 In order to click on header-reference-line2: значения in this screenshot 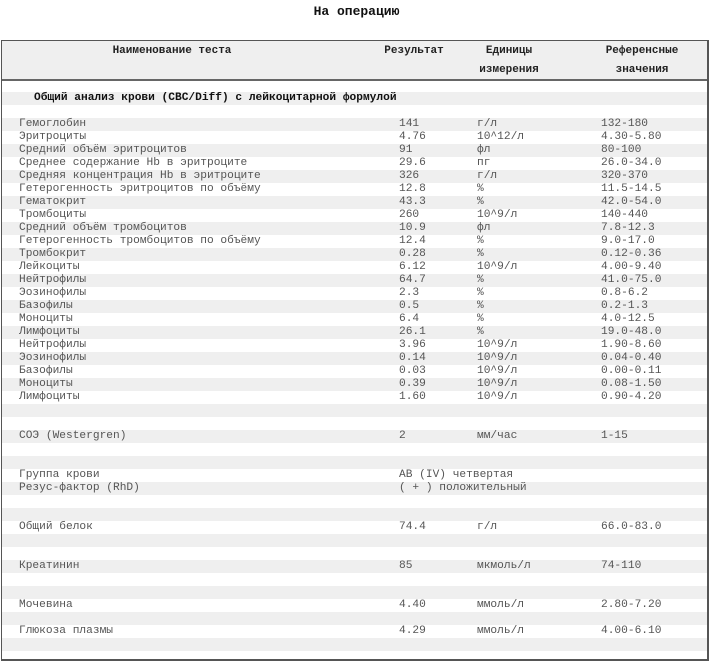, I will do `click(642, 70)`.